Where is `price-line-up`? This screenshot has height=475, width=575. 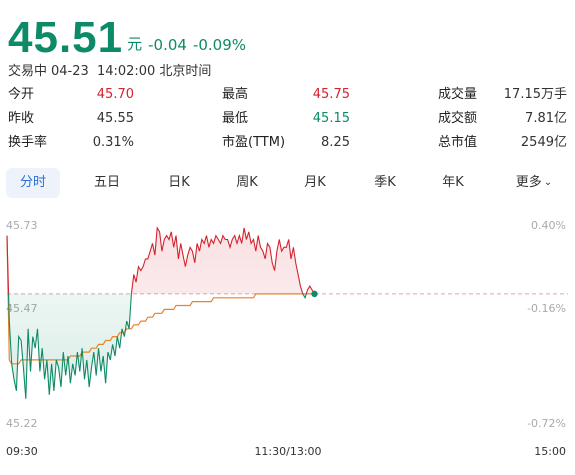
price-line-up is located at coordinates (160, 260).